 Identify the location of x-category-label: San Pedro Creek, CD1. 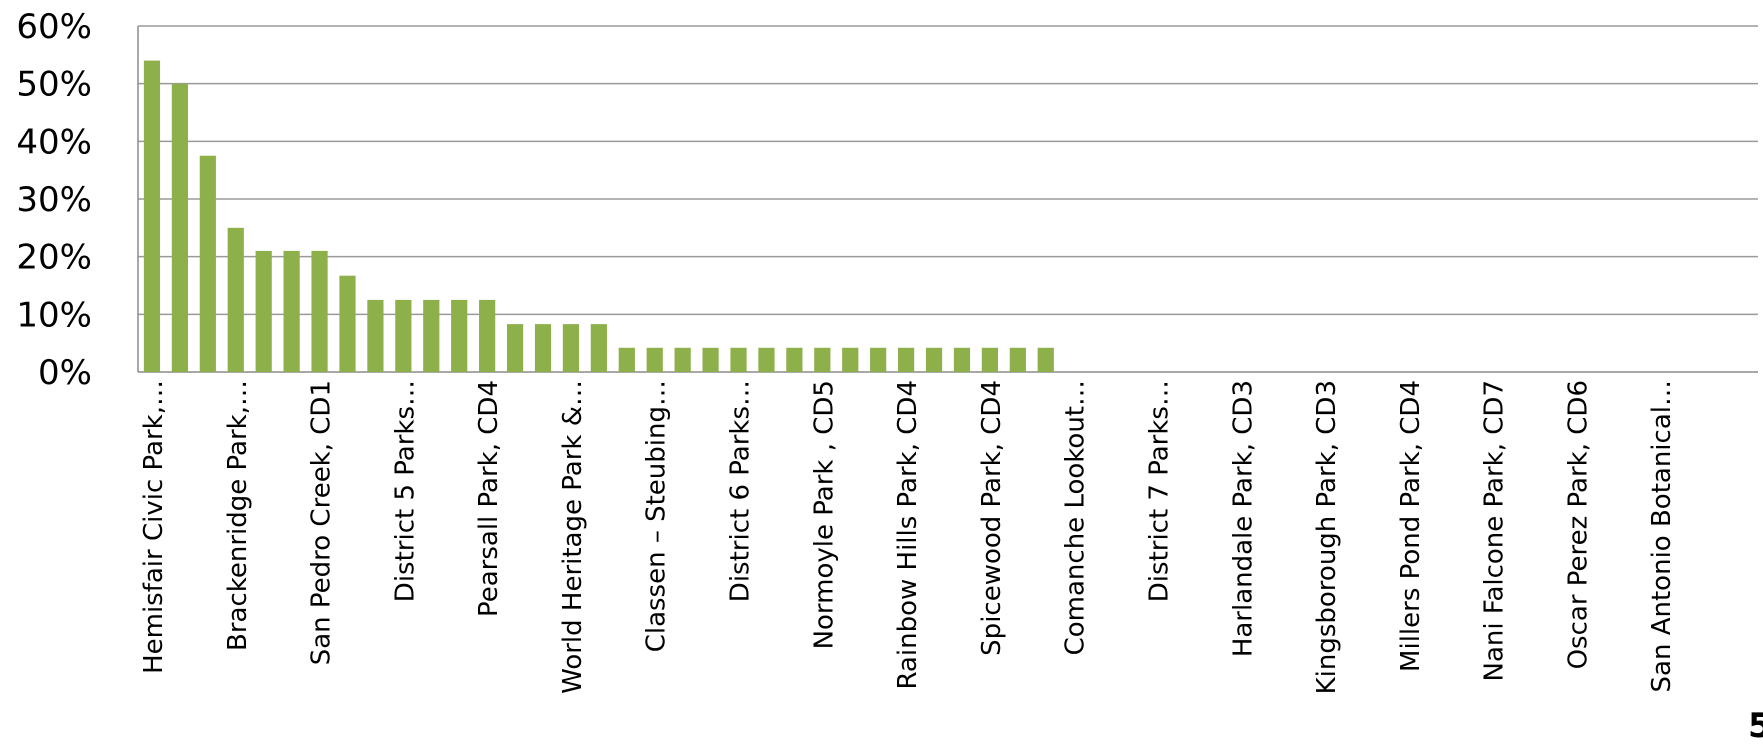
(322, 522).